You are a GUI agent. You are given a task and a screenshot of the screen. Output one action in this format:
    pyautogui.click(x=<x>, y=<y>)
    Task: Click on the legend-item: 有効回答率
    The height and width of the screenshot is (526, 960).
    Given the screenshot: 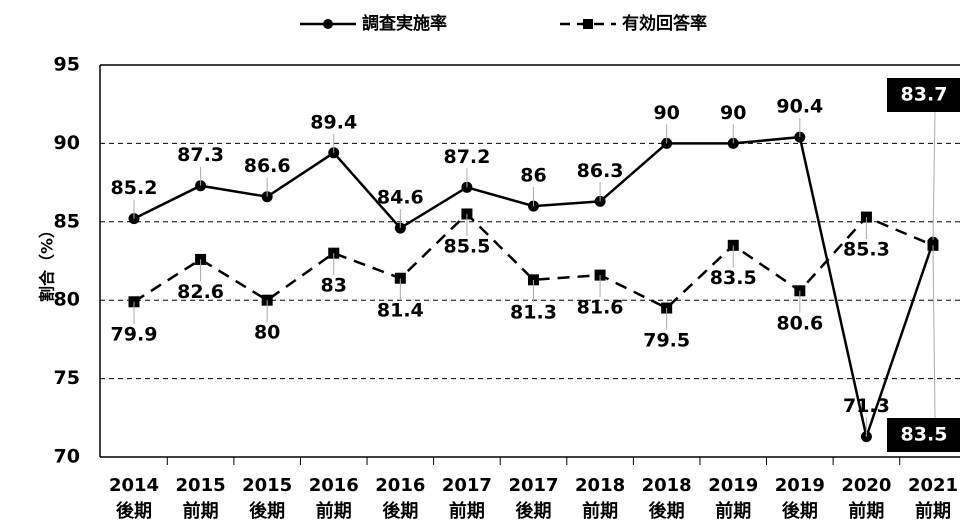 What is the action you would take?
    pyautogui.click(x=633, y=23)
    